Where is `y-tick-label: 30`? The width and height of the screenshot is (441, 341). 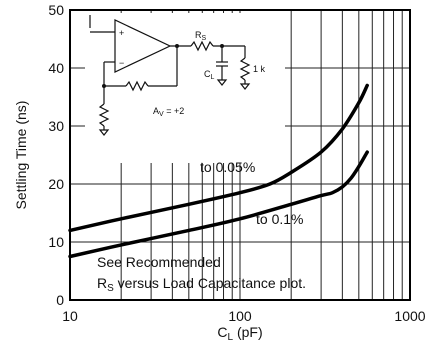 y-tick-label: 30 is located at coordinates (56, 126).